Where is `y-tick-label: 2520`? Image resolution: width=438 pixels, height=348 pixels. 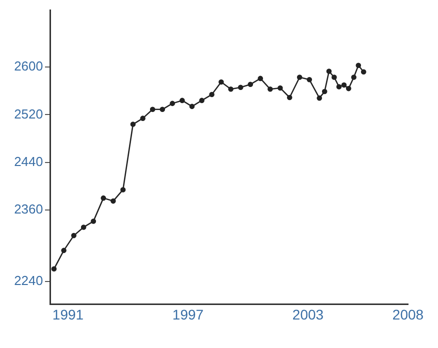
y-tick-label: 2520 is located at coordinates (28, 114).